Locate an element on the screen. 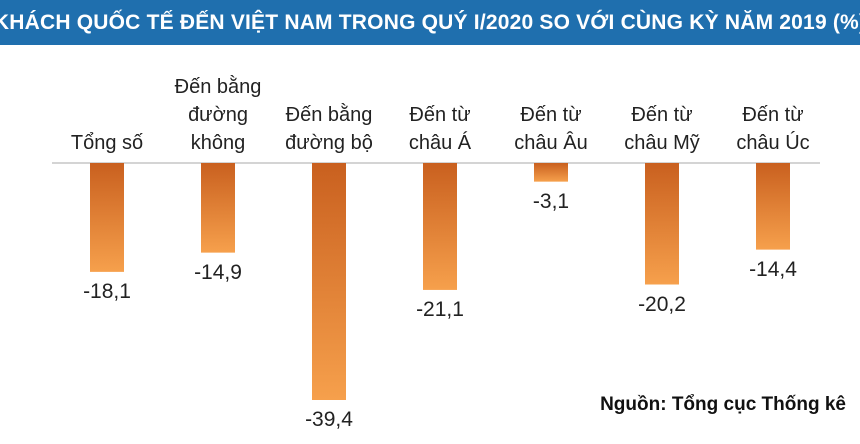  category-label: Đến từ châu Mỹ is located at coordinates (662, 129).